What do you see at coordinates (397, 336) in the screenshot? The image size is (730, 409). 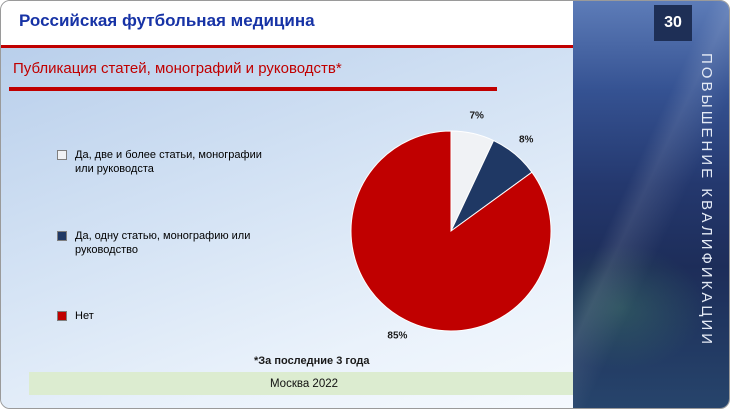 I see `svg-text: 85%` at bounding box center [397, 336].